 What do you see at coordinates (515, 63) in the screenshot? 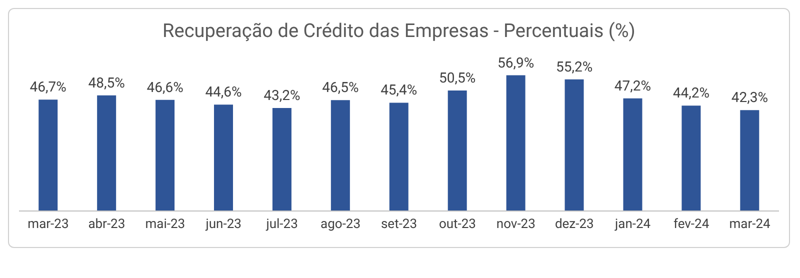
I see `data-label: 56,9%` at bounding box center [515, 63].